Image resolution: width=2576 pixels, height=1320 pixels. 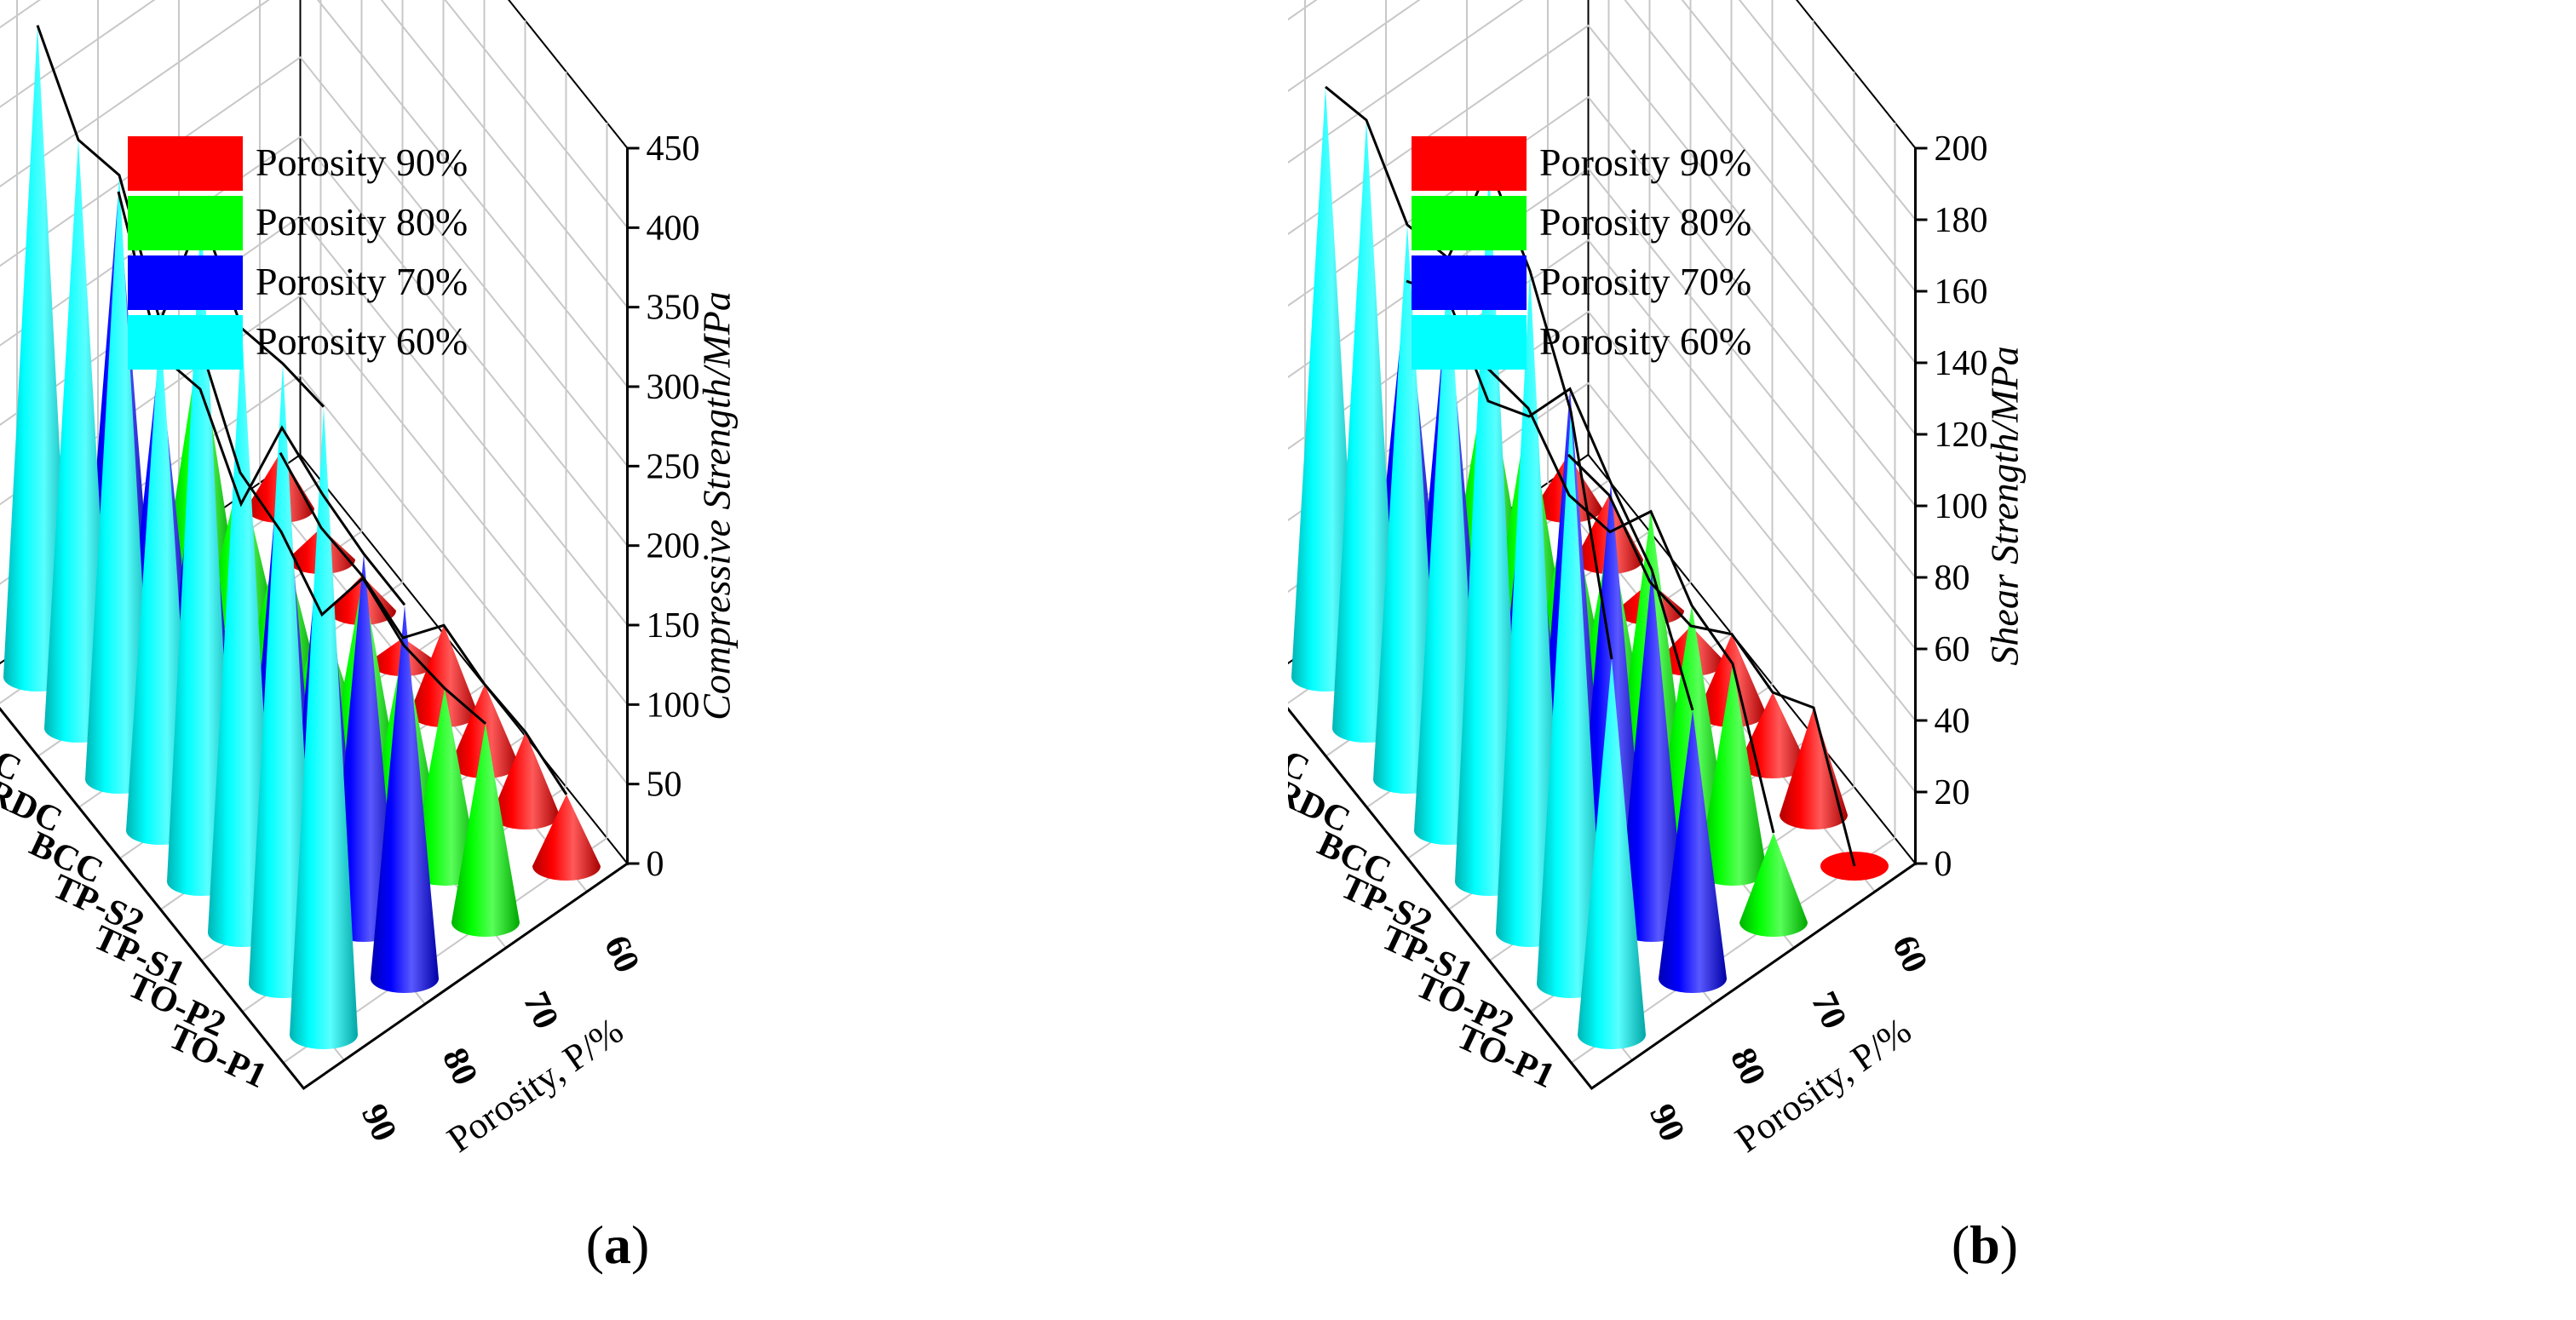 What do you see at coordinates (673, 308) in the screenshot?
I see `z-tick-label: 350` at bounding box center [673, 308].